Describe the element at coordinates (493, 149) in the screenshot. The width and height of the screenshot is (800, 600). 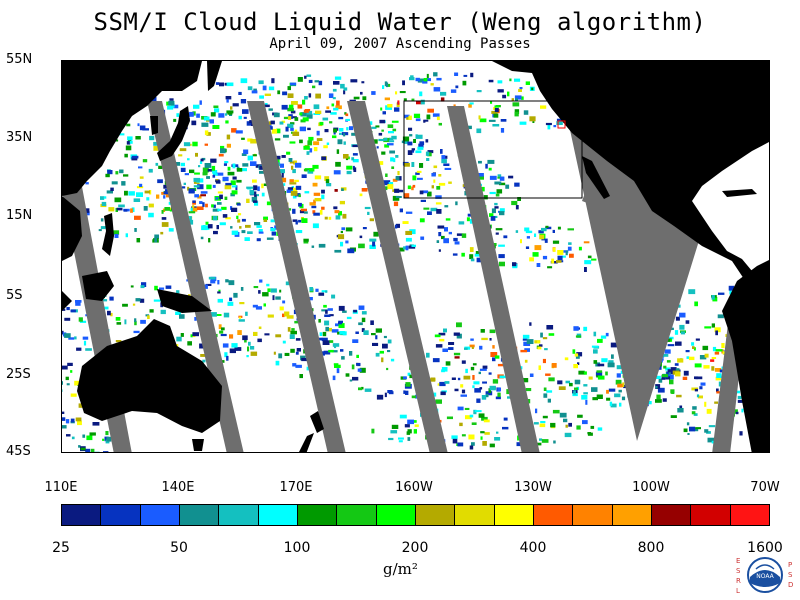
I see `region-box` at that location.